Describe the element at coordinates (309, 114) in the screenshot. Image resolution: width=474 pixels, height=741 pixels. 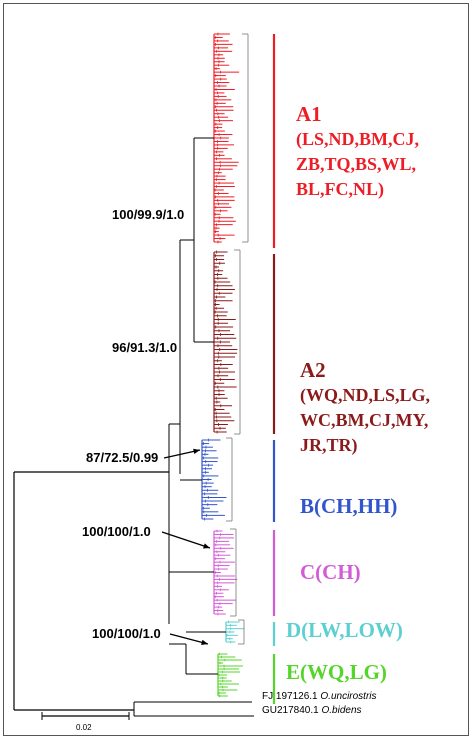
I see `clade-a1-title: A1` at that location.